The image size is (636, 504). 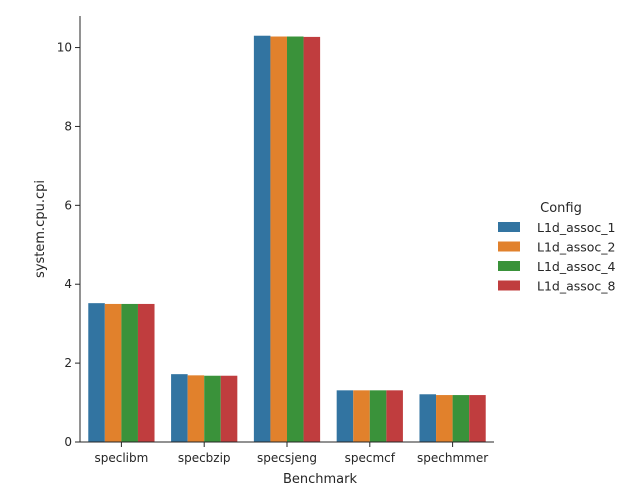 What do you see at coordinates (561, 208) in the screenshot?
I see `legend-title: Config` at bounding box center [561, 208].